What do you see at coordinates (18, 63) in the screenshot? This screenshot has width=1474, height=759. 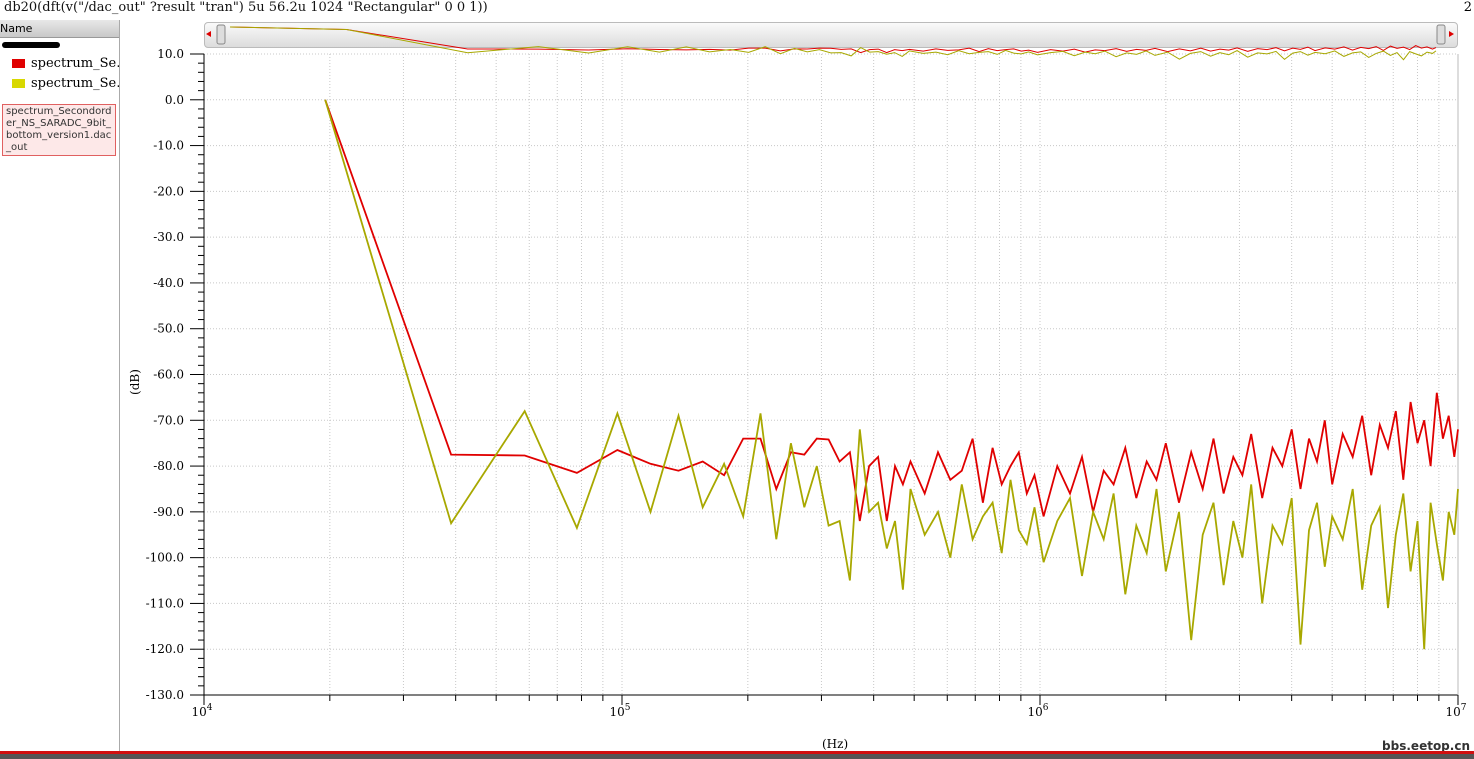 I see `red-swatch-icon` at bounding box center [18, 63].